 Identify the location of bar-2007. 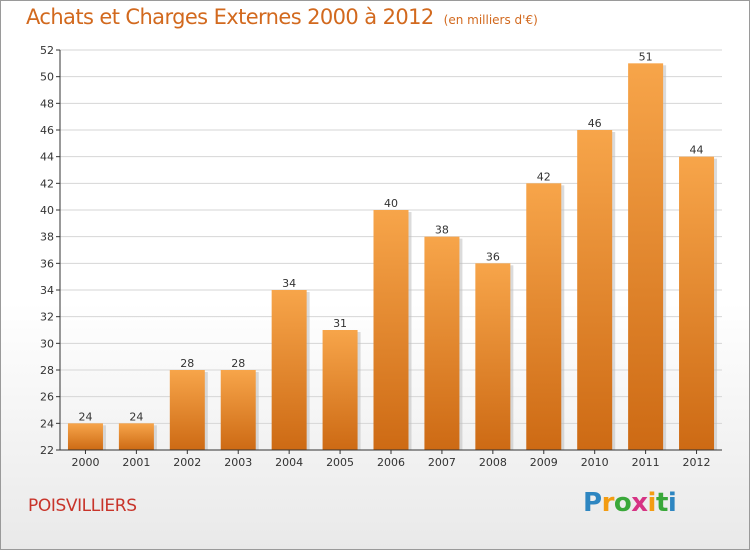
(442, 343).